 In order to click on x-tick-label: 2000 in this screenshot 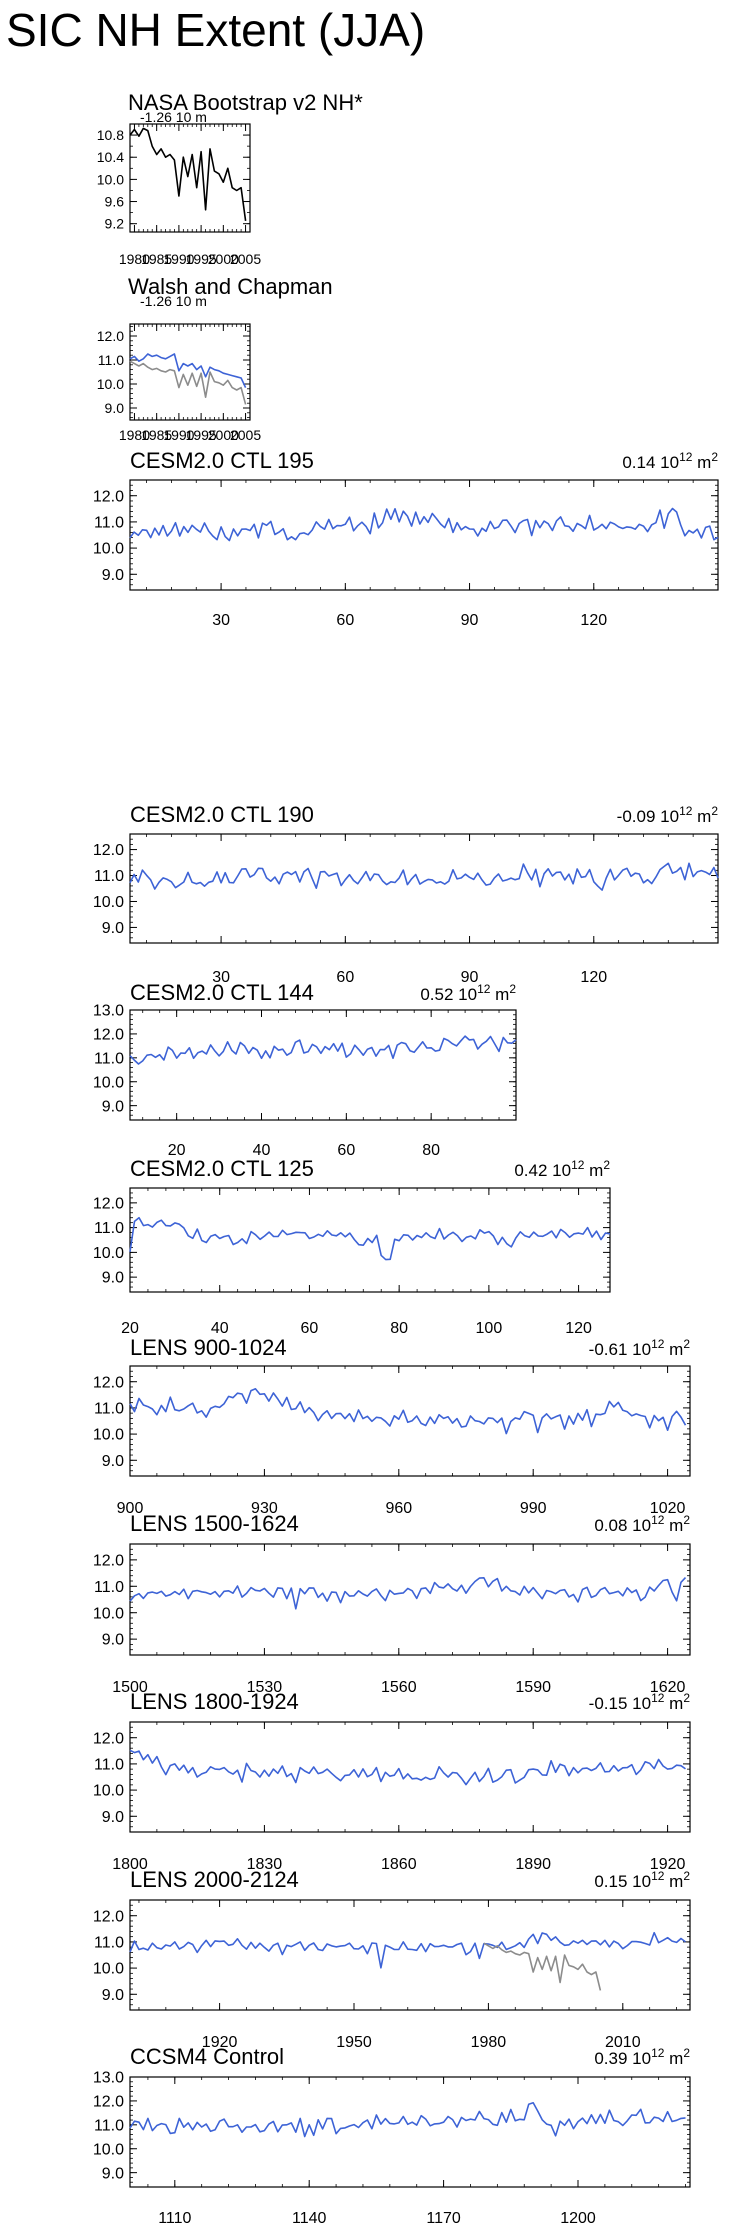, I will do `click(223, 259)`.